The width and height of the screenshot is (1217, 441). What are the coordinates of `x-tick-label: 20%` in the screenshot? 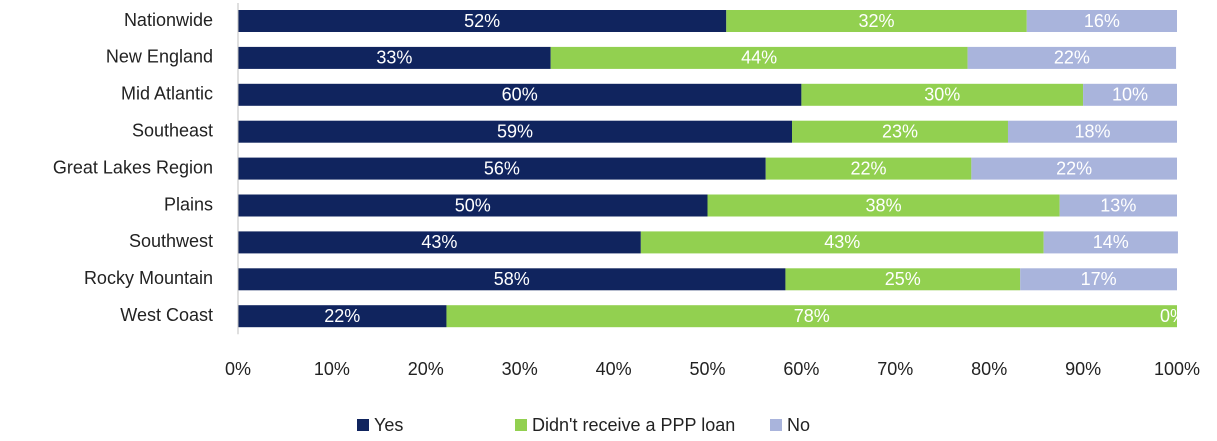 It's located at (426, 369).